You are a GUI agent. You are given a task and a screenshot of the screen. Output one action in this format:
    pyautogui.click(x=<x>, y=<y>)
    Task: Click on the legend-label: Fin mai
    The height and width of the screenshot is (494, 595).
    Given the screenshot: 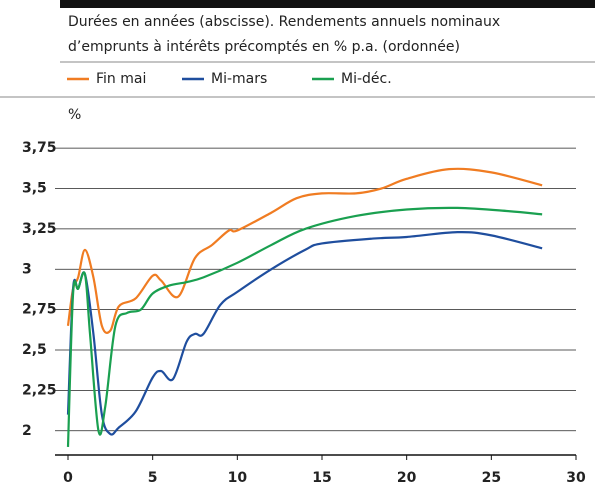 What is the action you would take?
    pyautogui.click(x=121, y=79)
    